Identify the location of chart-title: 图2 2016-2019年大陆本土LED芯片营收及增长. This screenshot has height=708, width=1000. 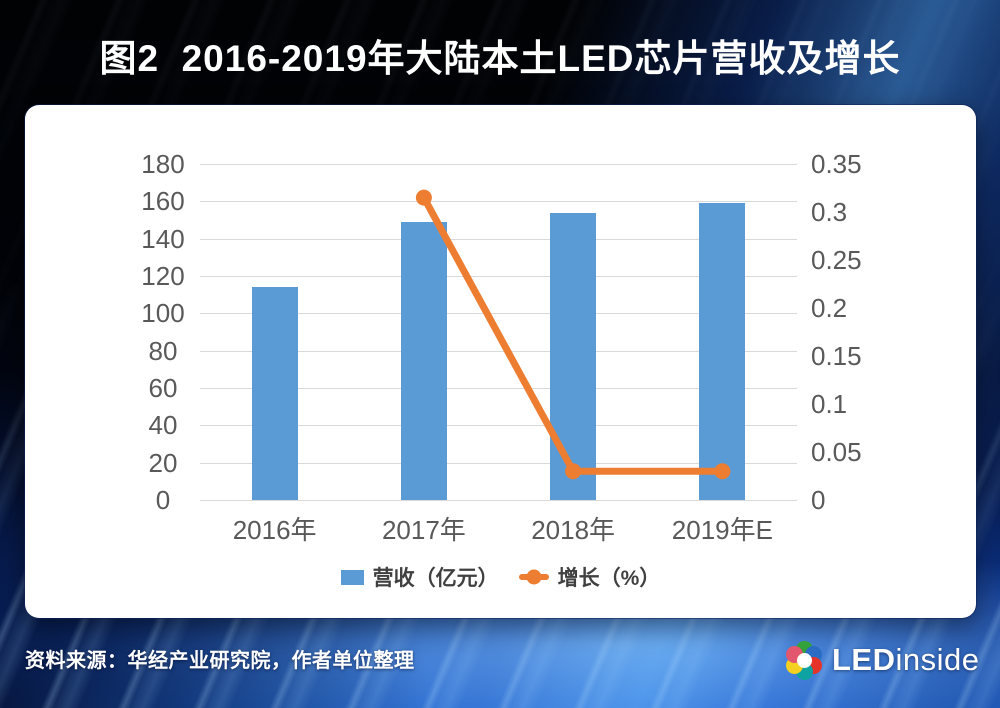
(500, 58).